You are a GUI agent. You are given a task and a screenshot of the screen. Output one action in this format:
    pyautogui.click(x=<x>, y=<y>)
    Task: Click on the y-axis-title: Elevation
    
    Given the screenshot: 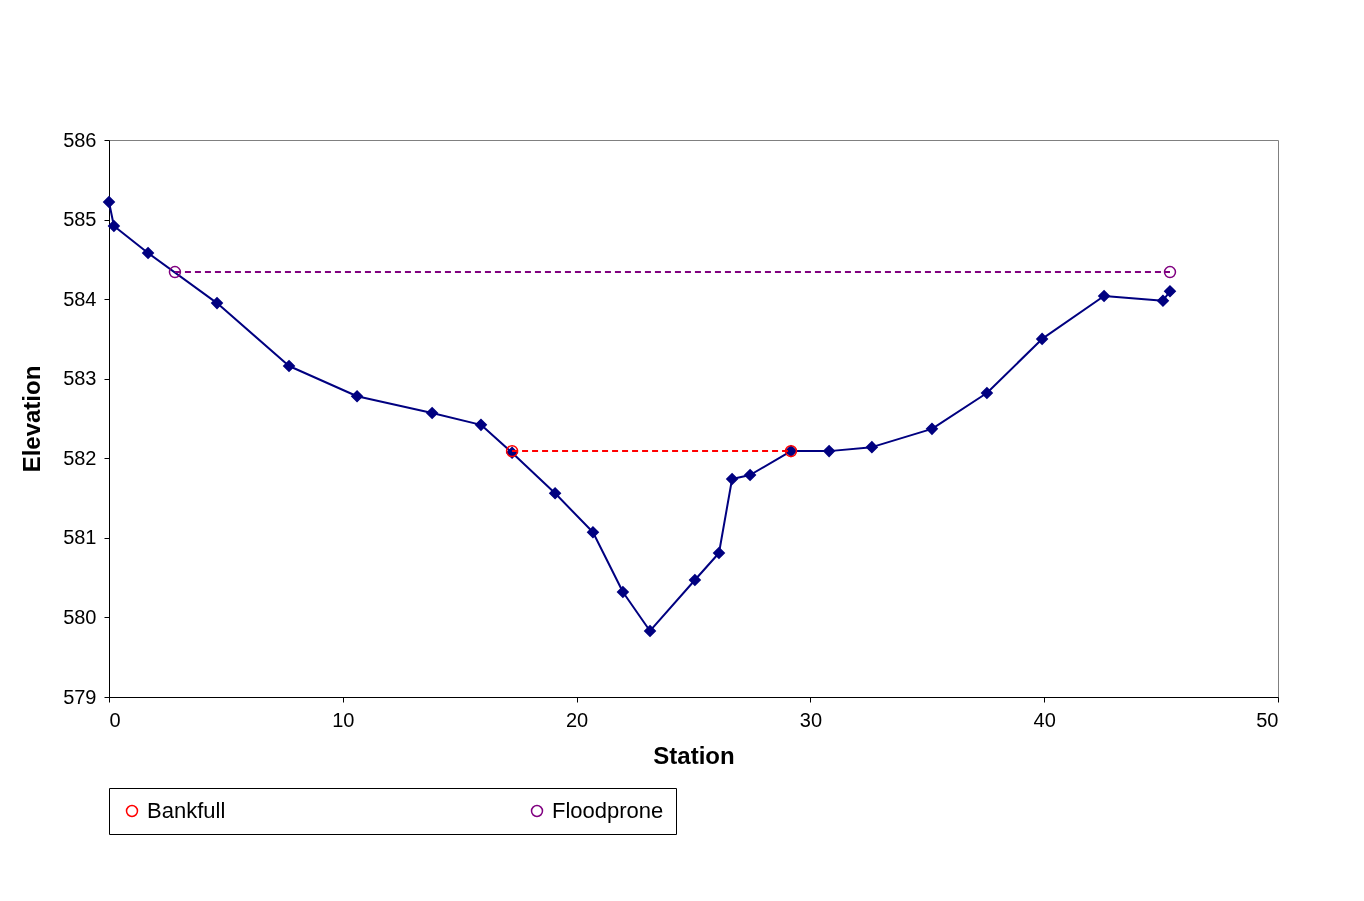 What is the action you would take?
    pyautogui.click(x=32, y=419)
    